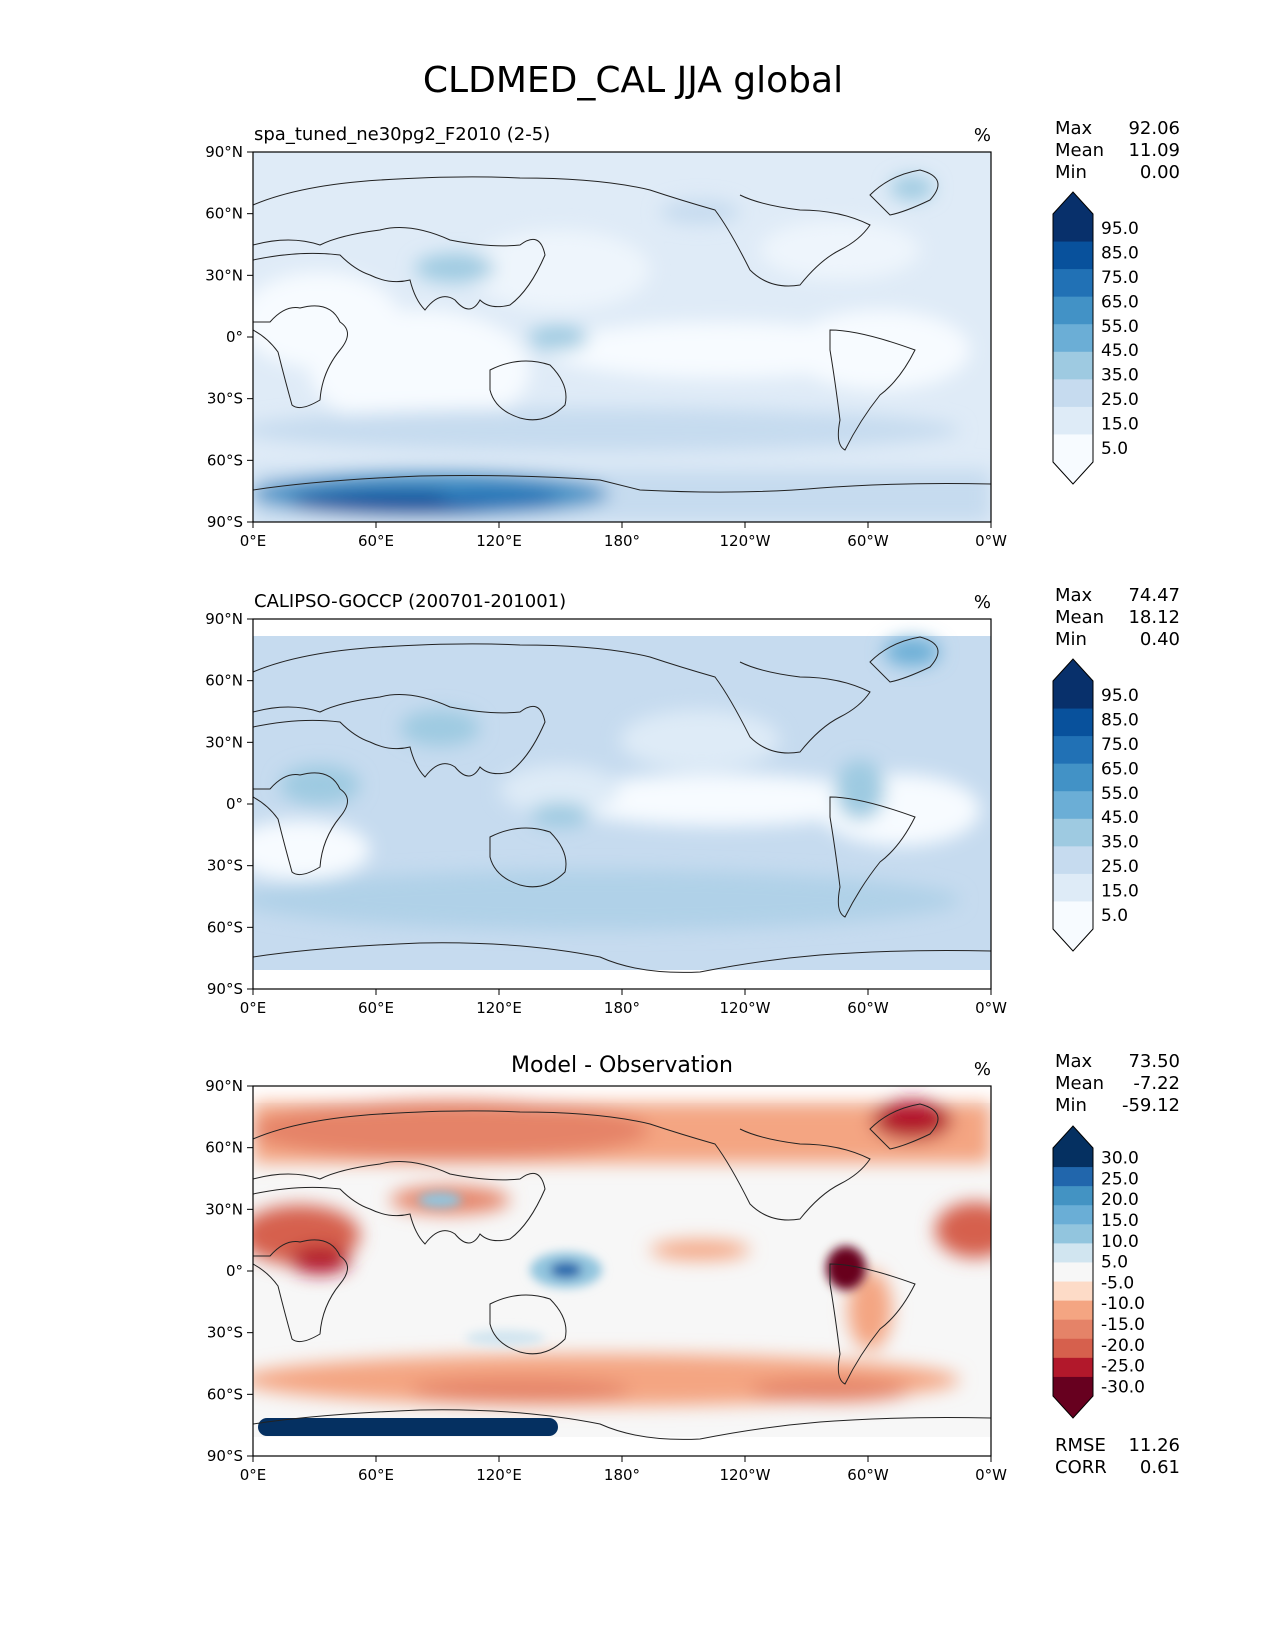  I want to click on stats-model: Max 92.06 Mean 11.09 Min 0.00, so click(1117, 150).